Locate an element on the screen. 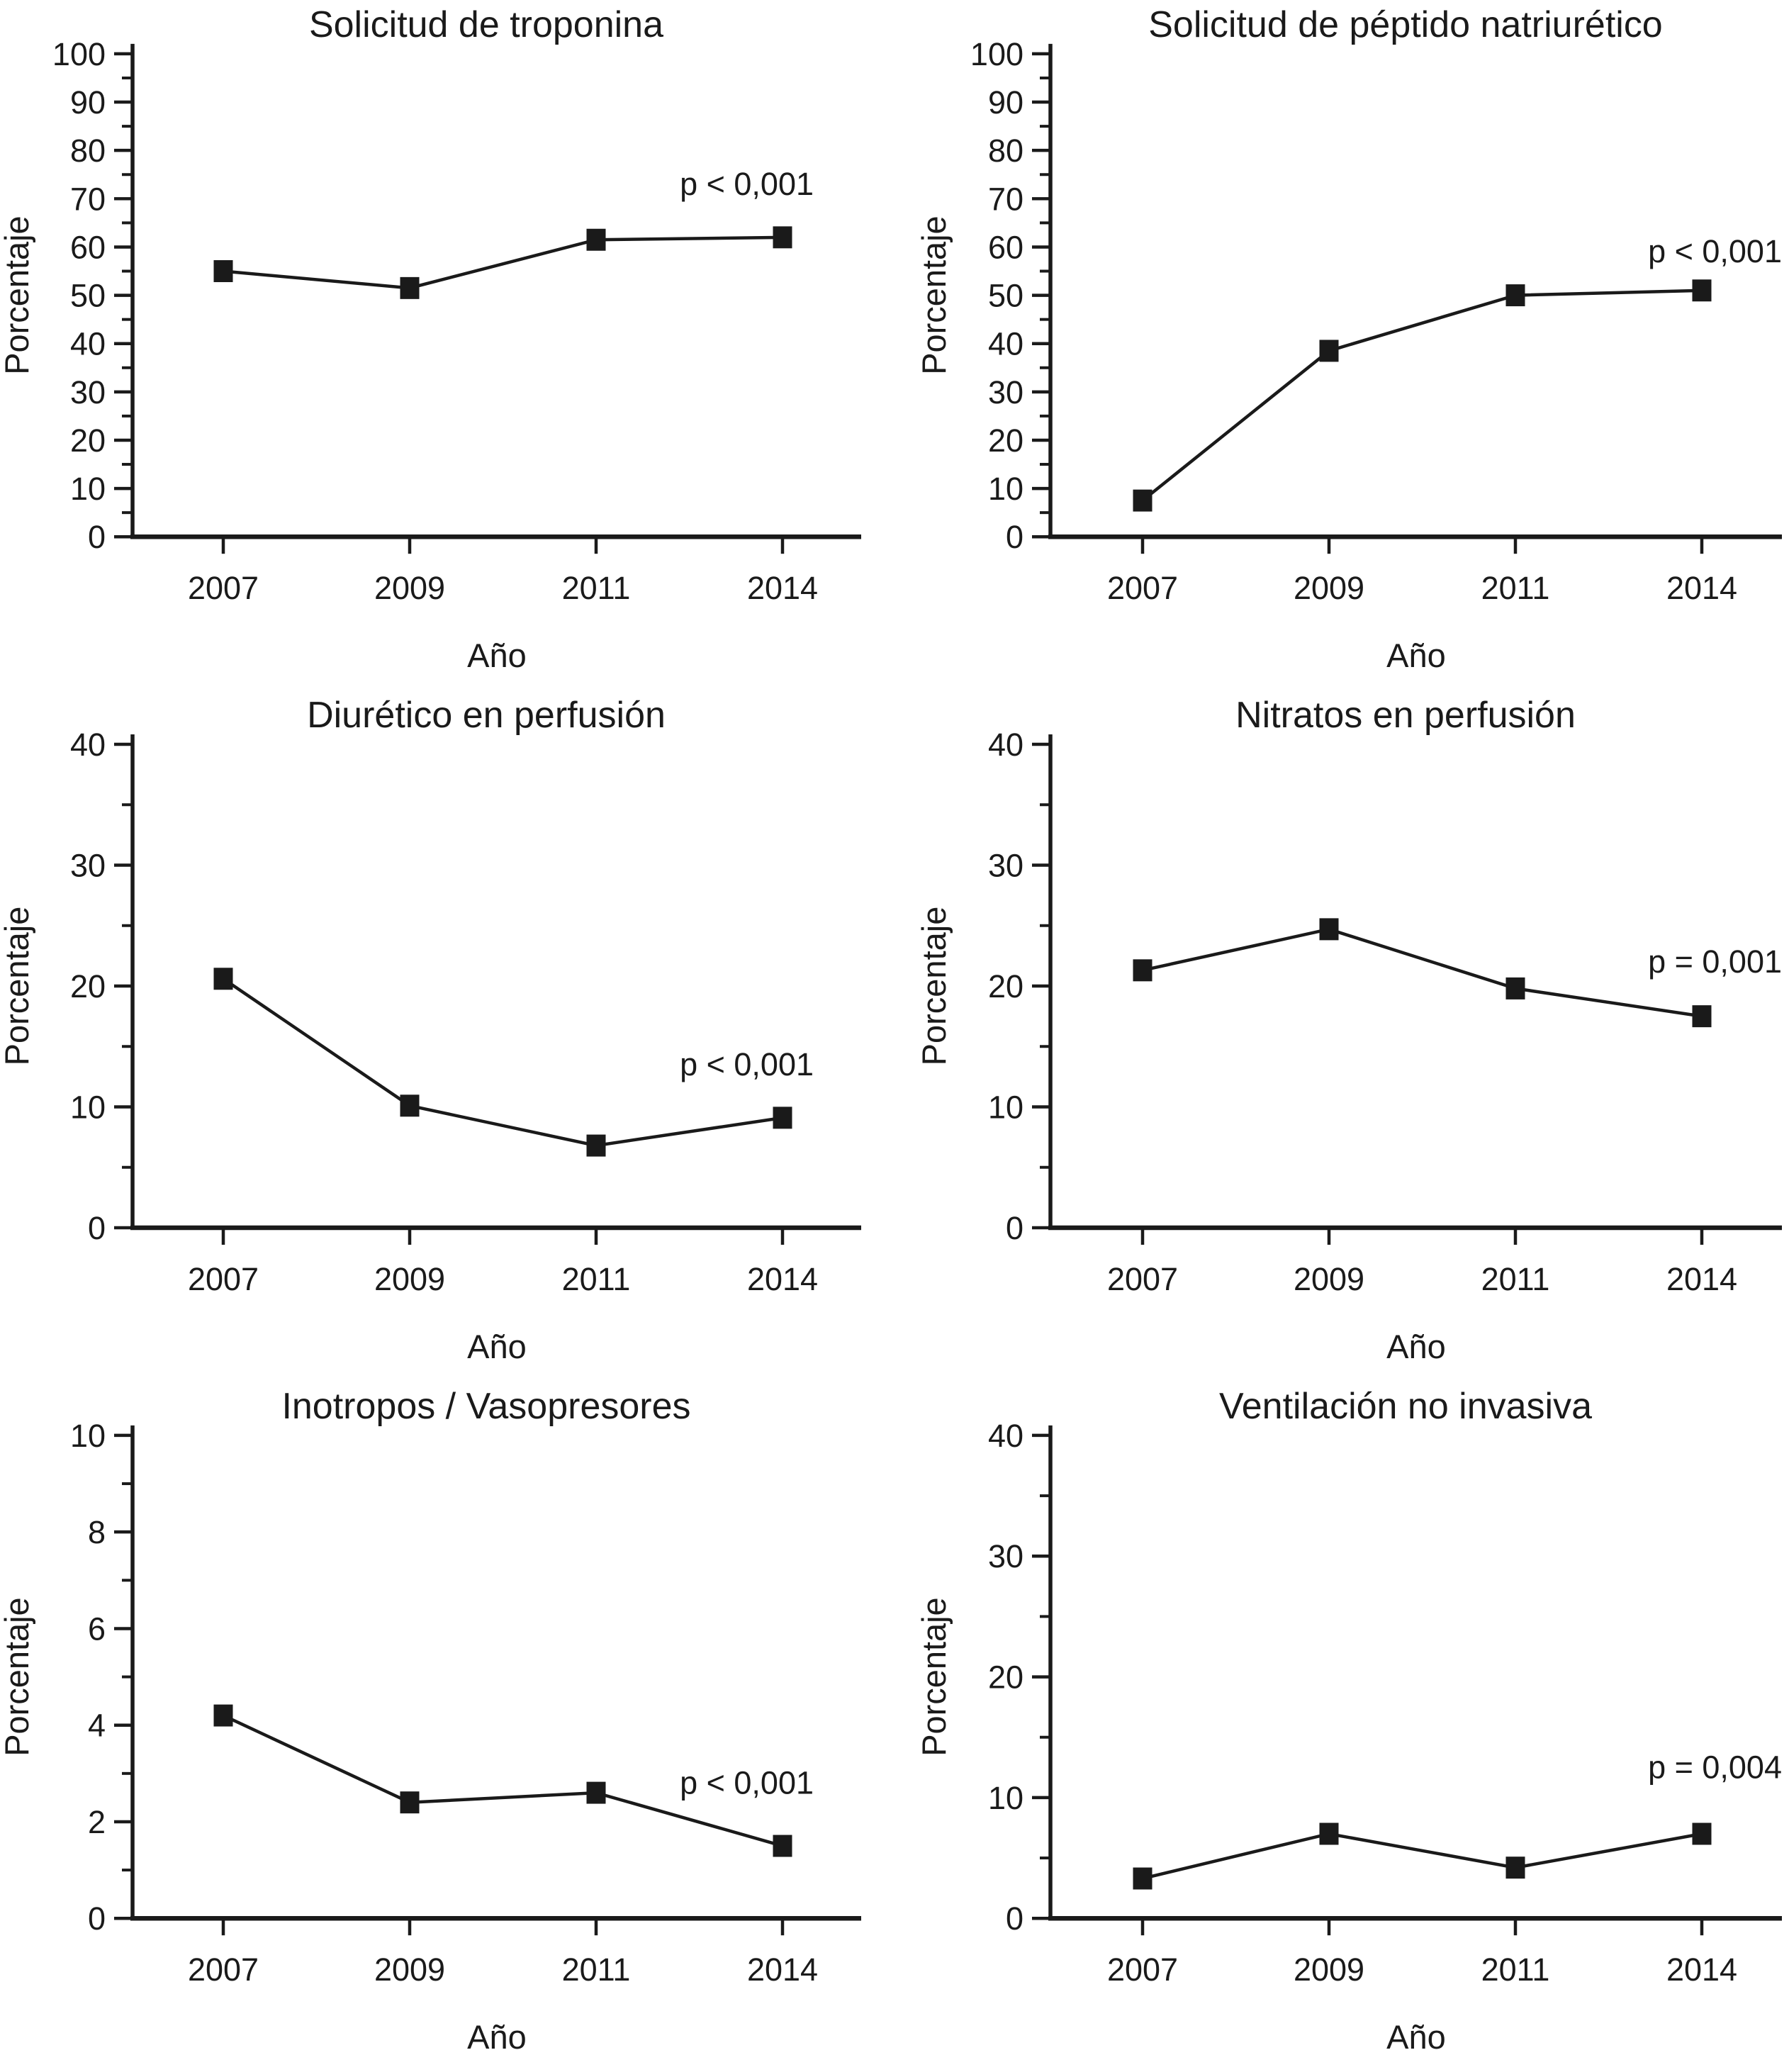 This screenshot has width=1789, height=2072. chart-title: Inotropos / Vasopresores is located at coordinates (485, 1406).